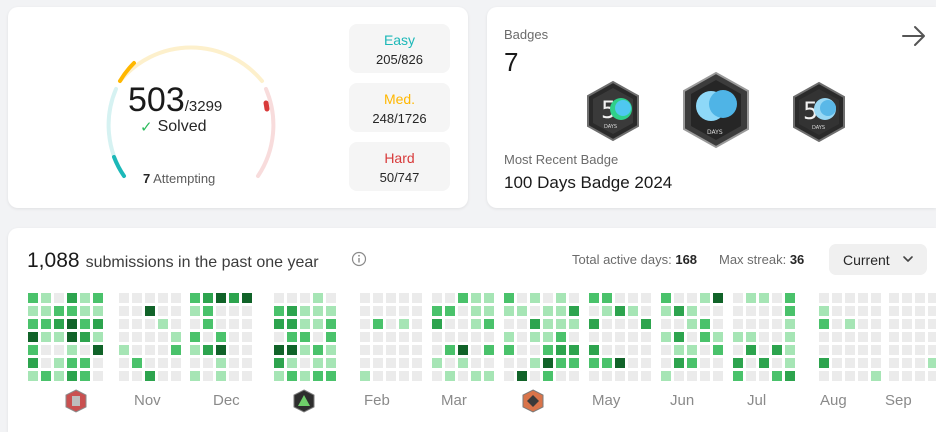  What do you see at coordinates (819, 112) in the screenshot?
I see `50-days-badge-icon-2: 5 DAYS` at bounding box center [819, 112].